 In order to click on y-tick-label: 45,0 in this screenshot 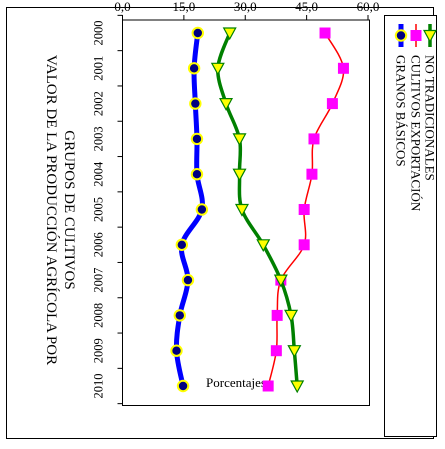, I will do `click(306, 7)`.